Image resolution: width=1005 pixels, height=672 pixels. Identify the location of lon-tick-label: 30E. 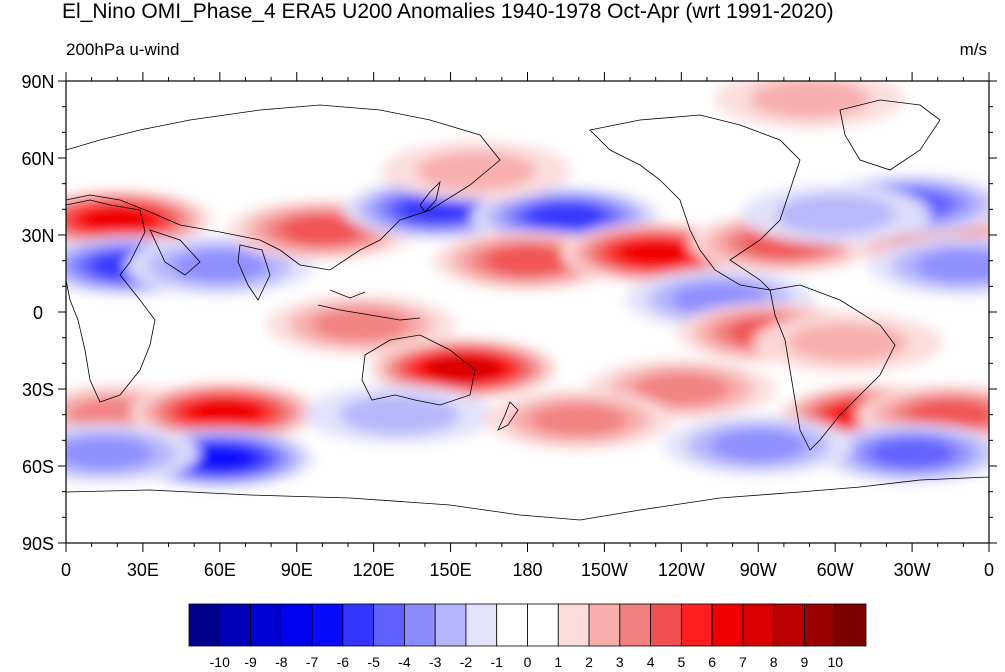
(143, 570).